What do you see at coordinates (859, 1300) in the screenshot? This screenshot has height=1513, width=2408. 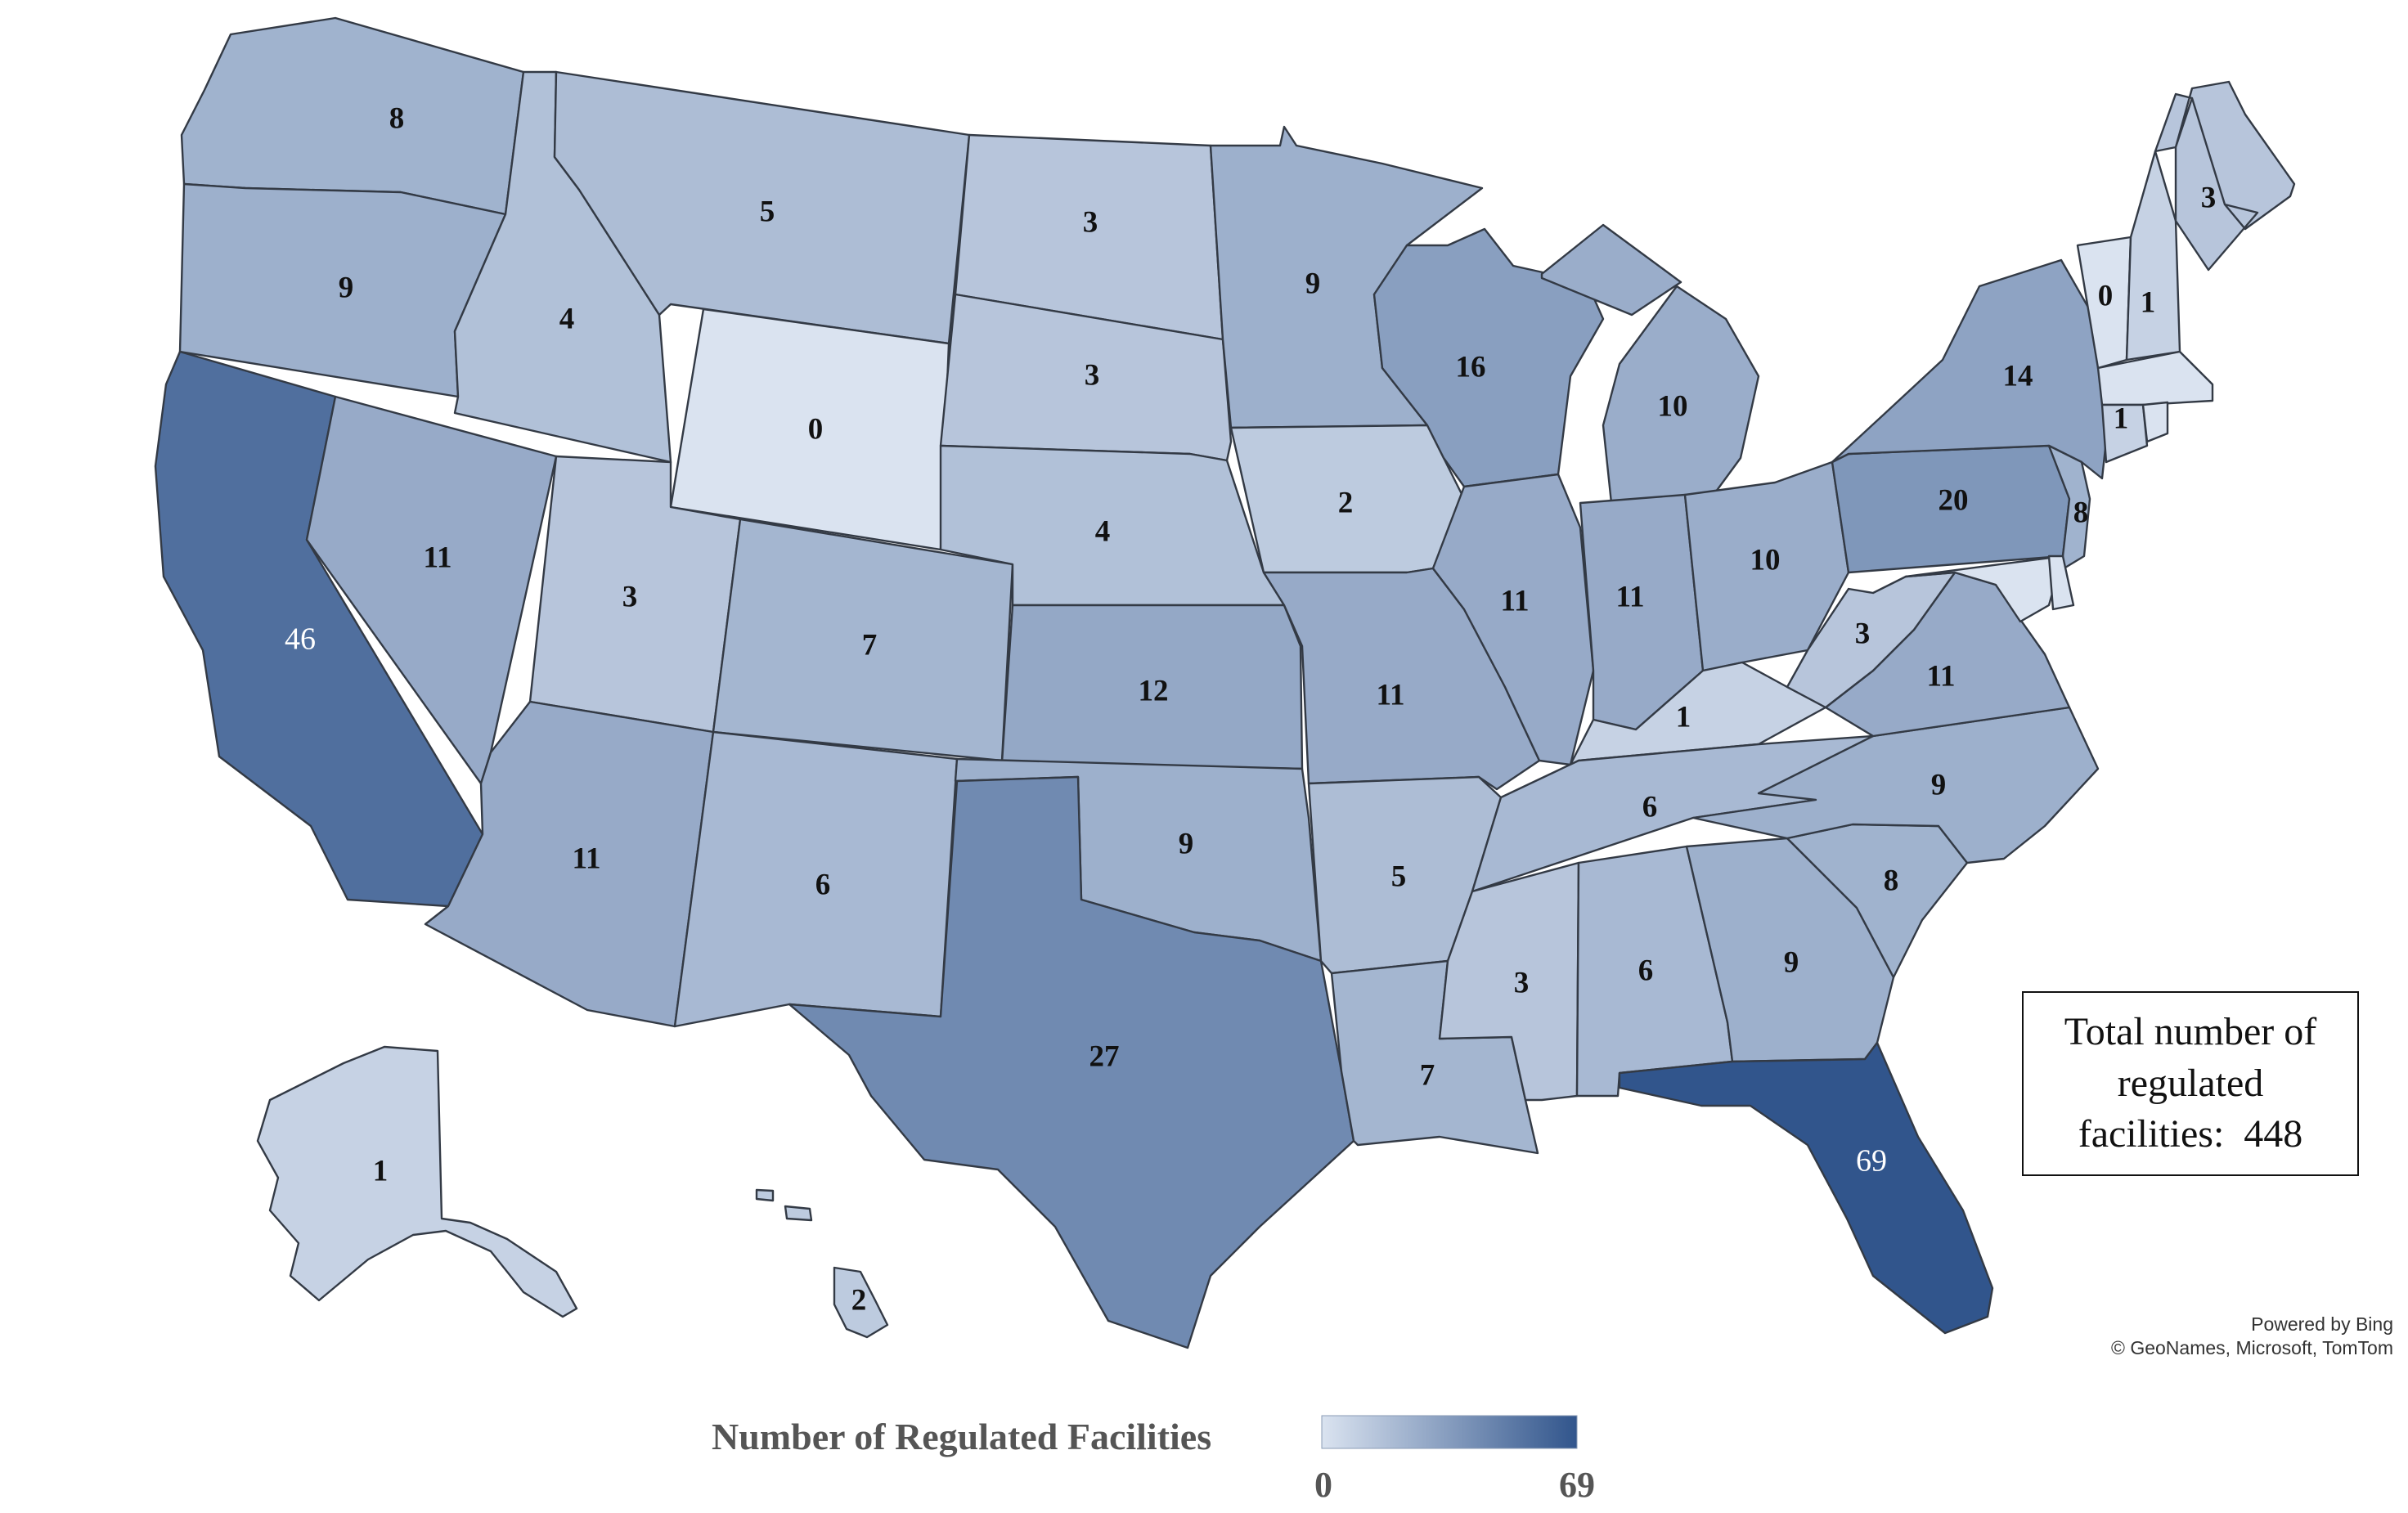 I see `count-label-hi: 2` at bounding box center [859, 1300].